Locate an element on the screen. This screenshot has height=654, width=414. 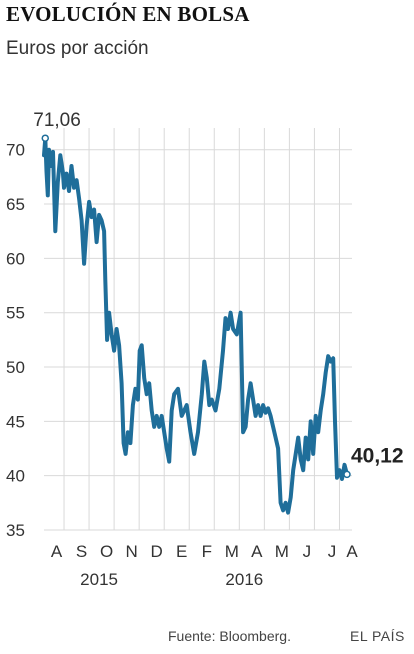
x-tick-label: D is located at coordinates (157, 551).